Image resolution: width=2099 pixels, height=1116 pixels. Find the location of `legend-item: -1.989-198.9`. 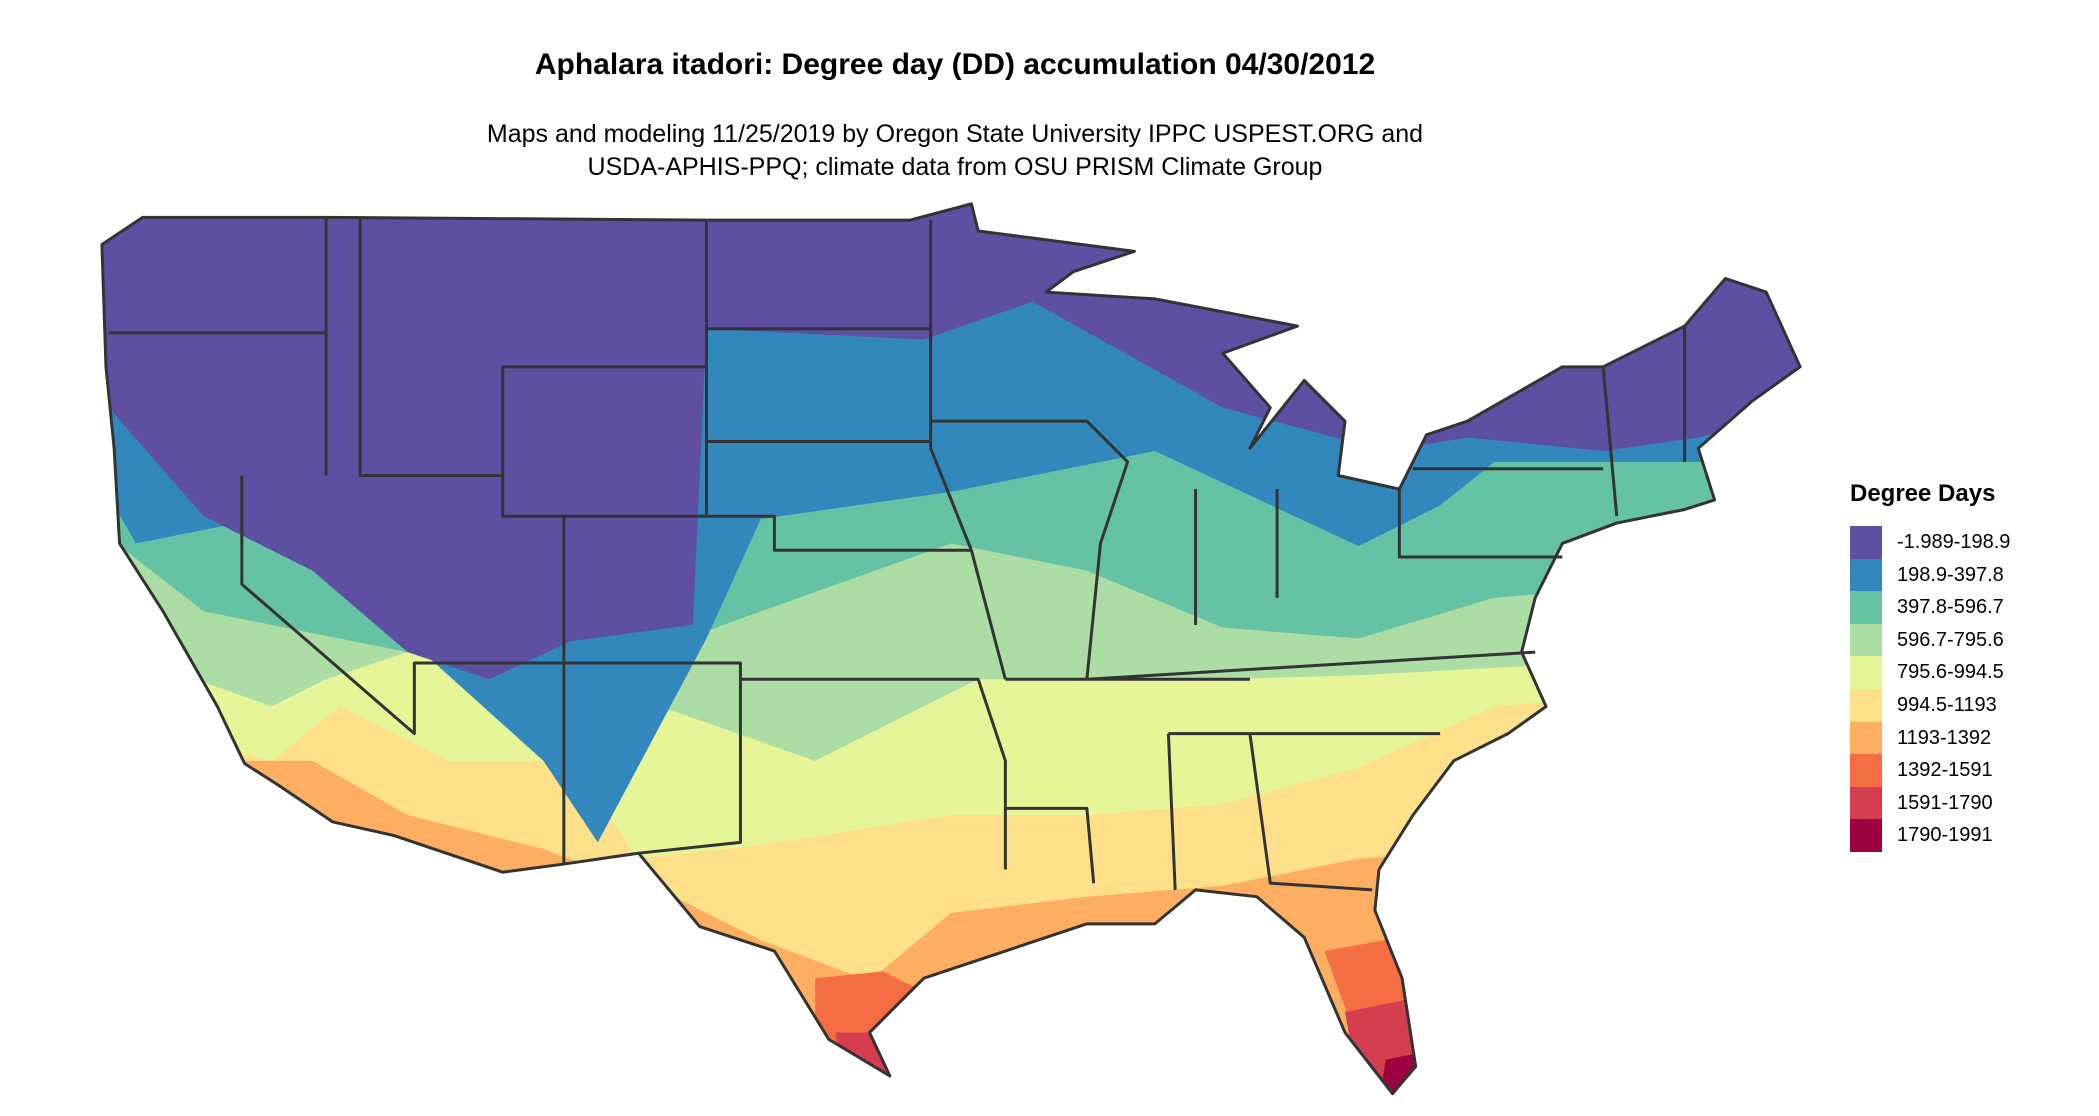

legend-item: -1.989-198.9 is located at coordinates (1930, 542).